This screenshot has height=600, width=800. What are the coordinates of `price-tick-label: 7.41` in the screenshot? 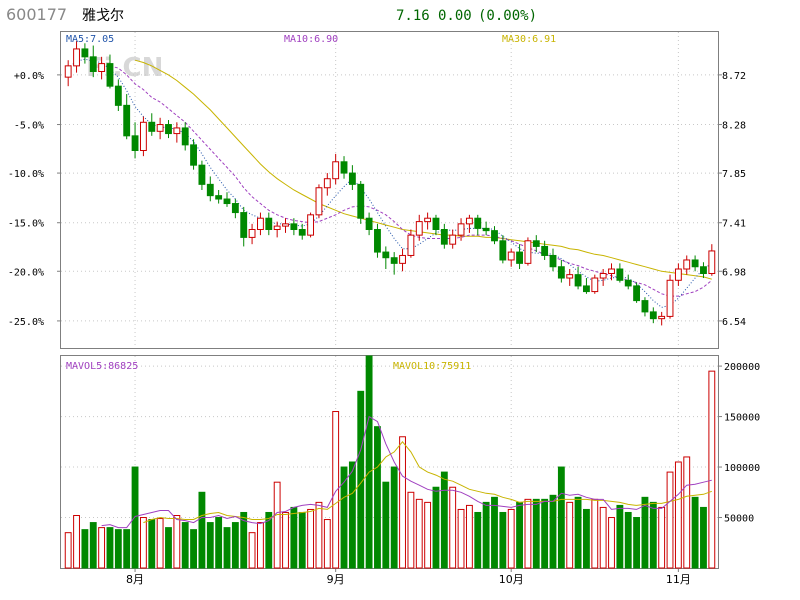 It's located at (734, 224).